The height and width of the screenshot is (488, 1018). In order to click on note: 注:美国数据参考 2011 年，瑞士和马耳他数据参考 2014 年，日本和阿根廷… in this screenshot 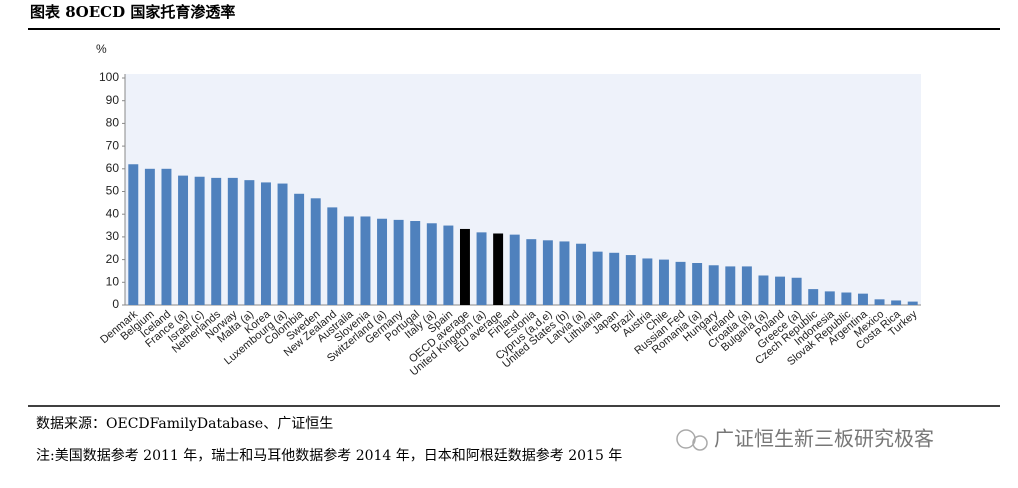, I will do `click(329, 455)`.